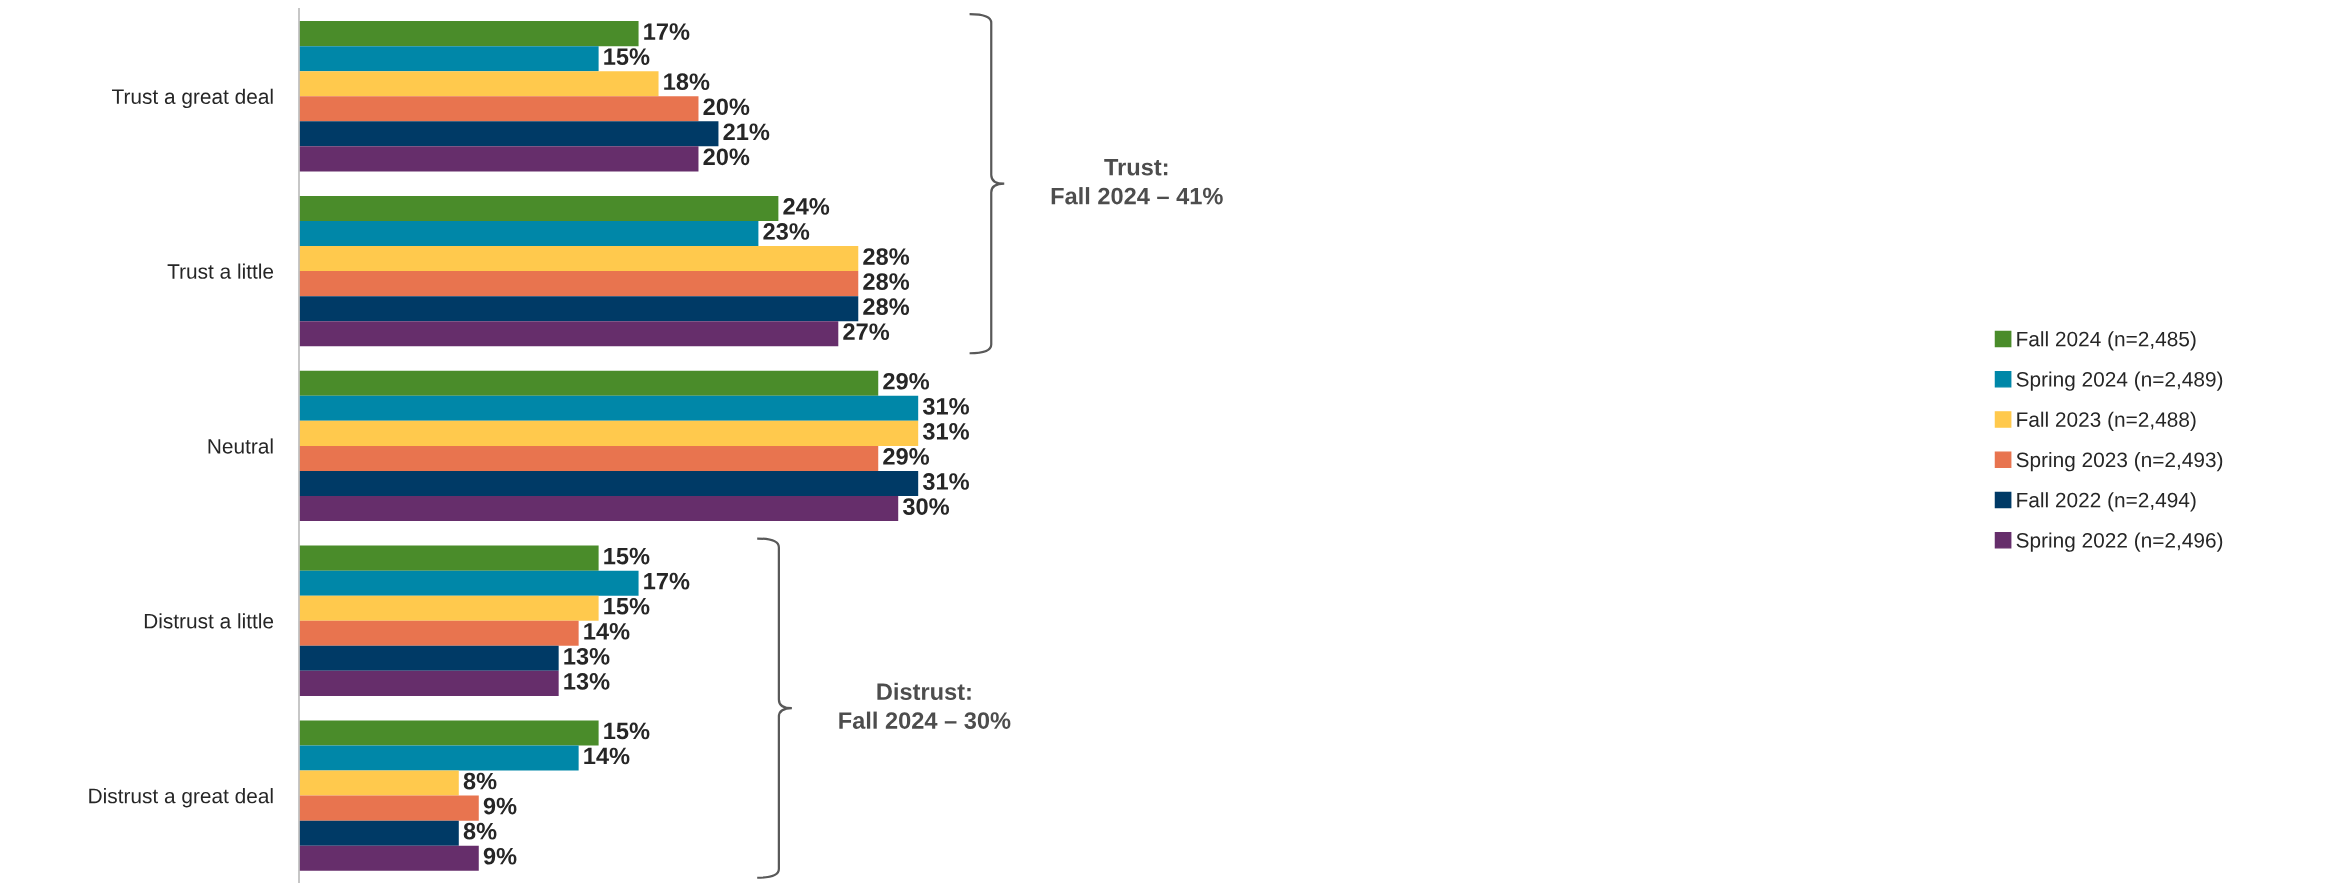  What do you see at coordinates (866, 332) in the screenshot?
I see `data-label: 27%` at bounding box center [866, 332].